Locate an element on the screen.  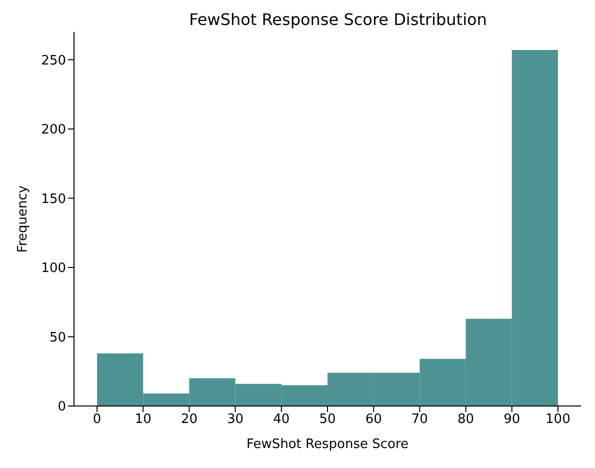
x-tick-label: 60 is located at coordinates (373, 420).